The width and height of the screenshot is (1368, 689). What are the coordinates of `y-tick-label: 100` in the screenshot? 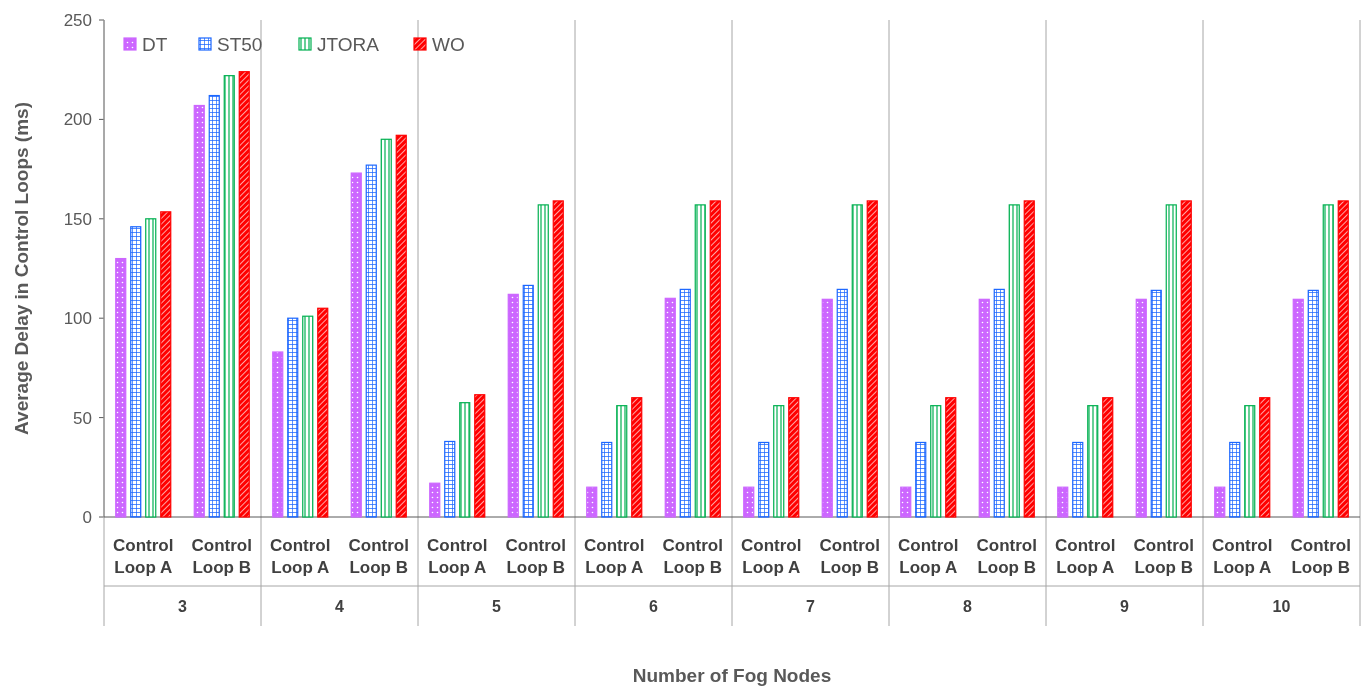 It's located at (77, 319).